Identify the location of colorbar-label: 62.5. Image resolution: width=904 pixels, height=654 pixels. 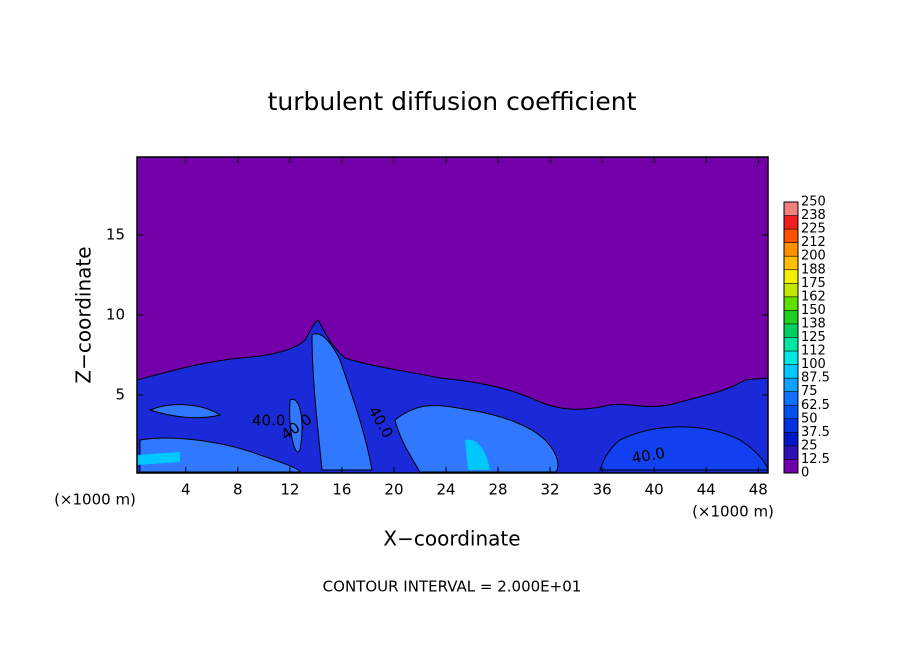
(815, 405).